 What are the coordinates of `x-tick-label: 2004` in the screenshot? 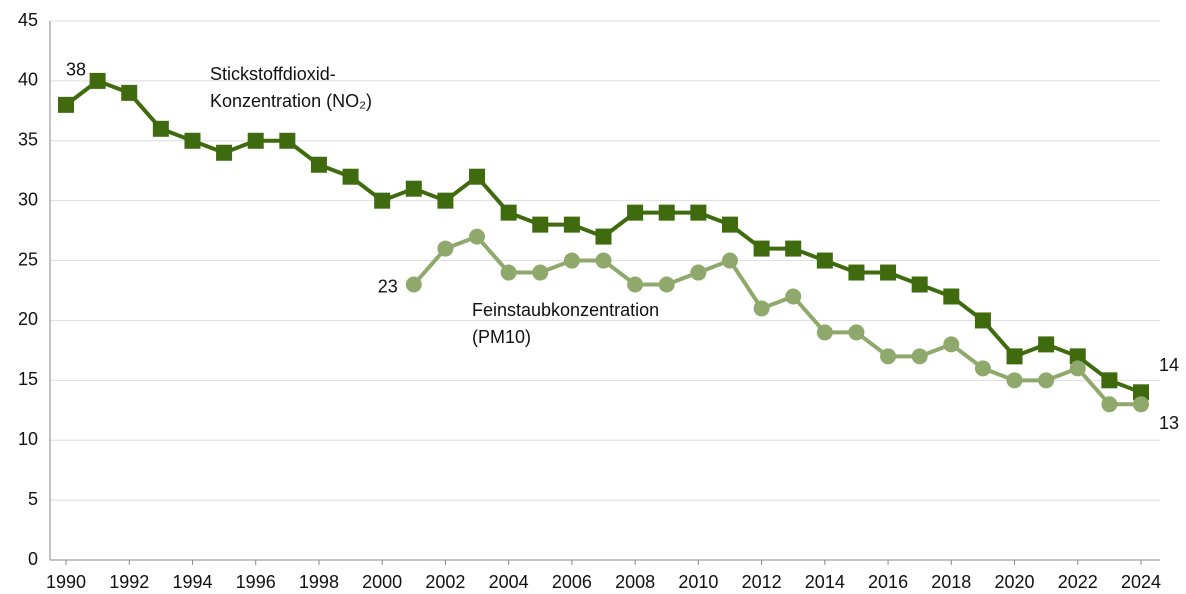 It's located at (509, 582).